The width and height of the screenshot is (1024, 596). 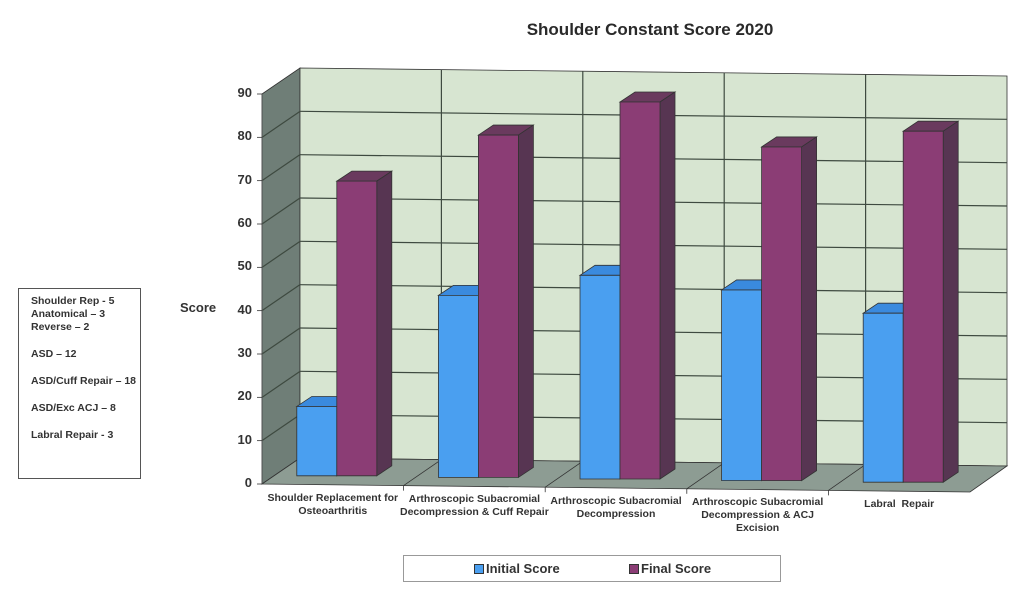 What do you see at coordinates (592, 568) in the screenshot?
I see `chart-legend: Initial Score Final Score` at bounding box center [592, 568].